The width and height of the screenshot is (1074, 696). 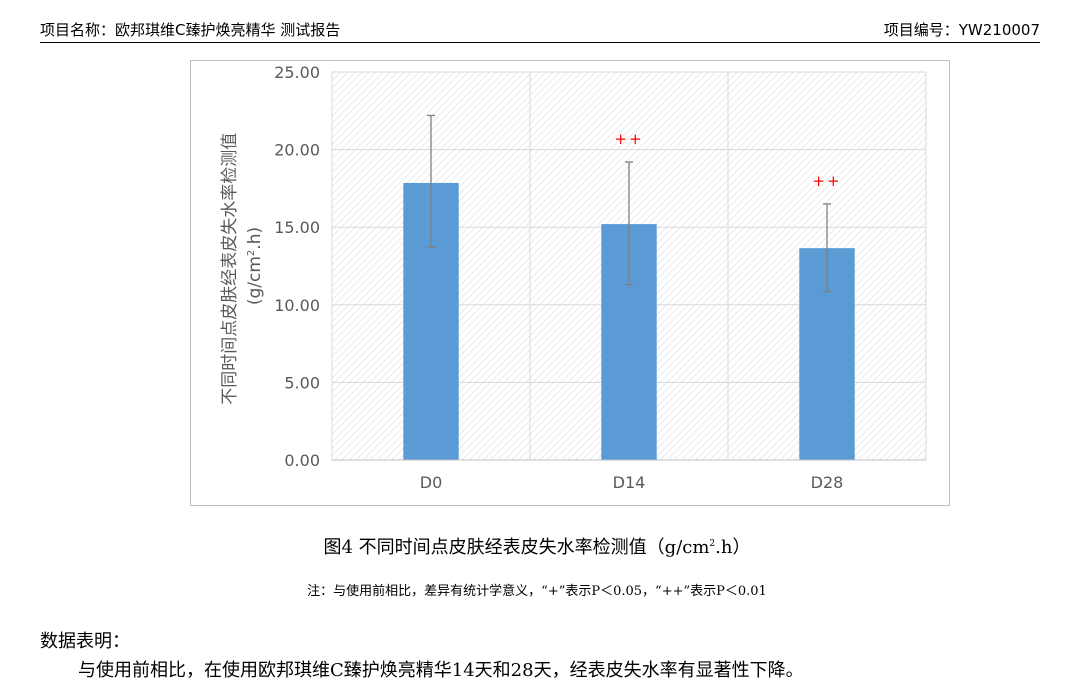 I want to click on y-tick-label: 5.00, so click(x=302, y=382).